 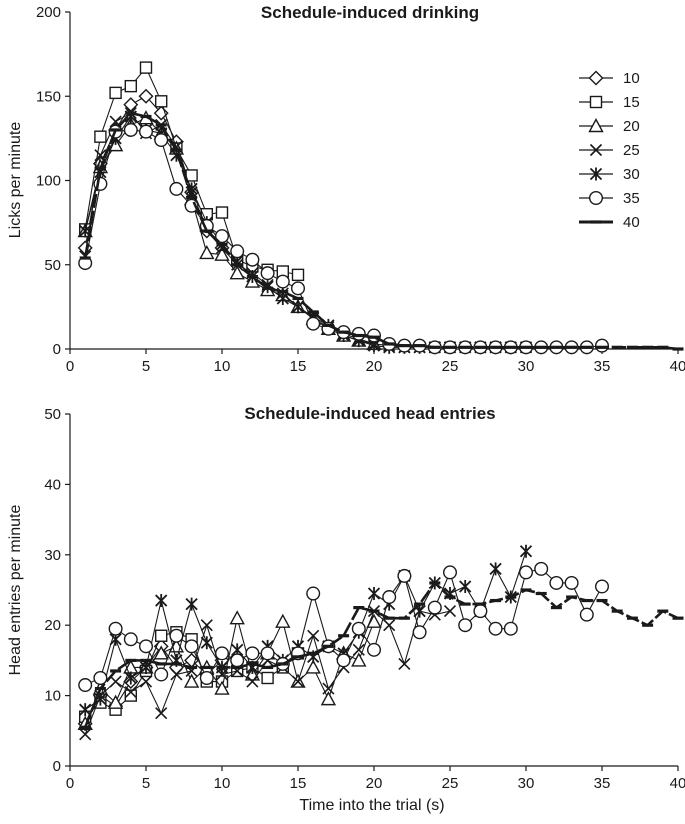 What do you see at coordinates (609, 150) in the screenshot?
I see `drinking-legend: 10 15 20 25 30 35 40` at bounding box center [609, 150].